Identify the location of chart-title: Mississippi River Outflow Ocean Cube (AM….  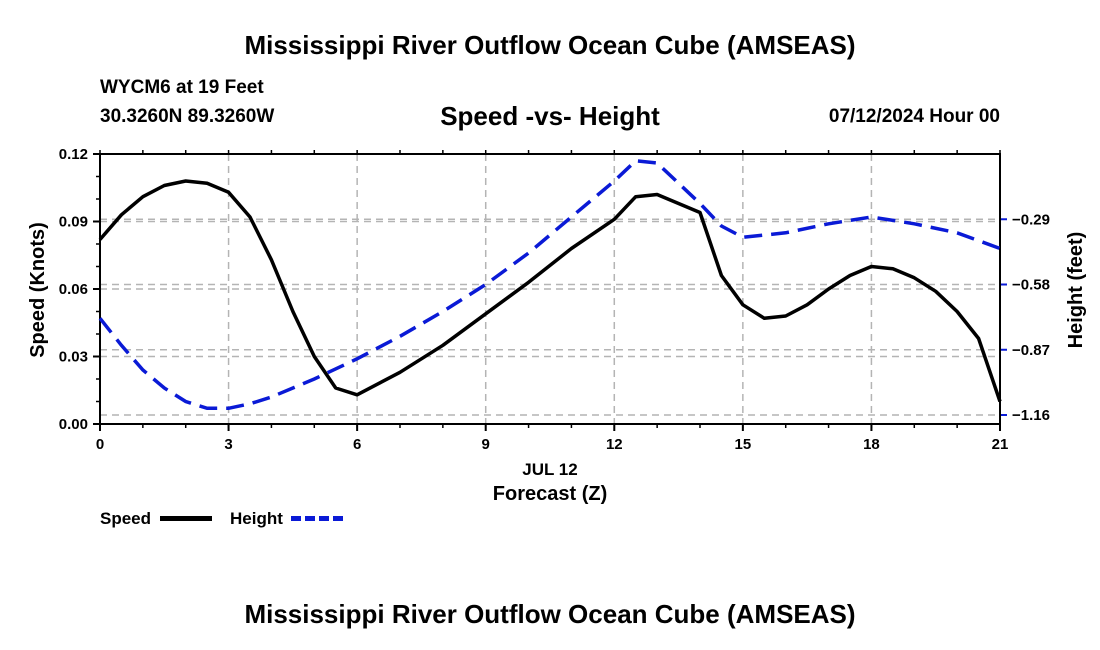
(550, 45).